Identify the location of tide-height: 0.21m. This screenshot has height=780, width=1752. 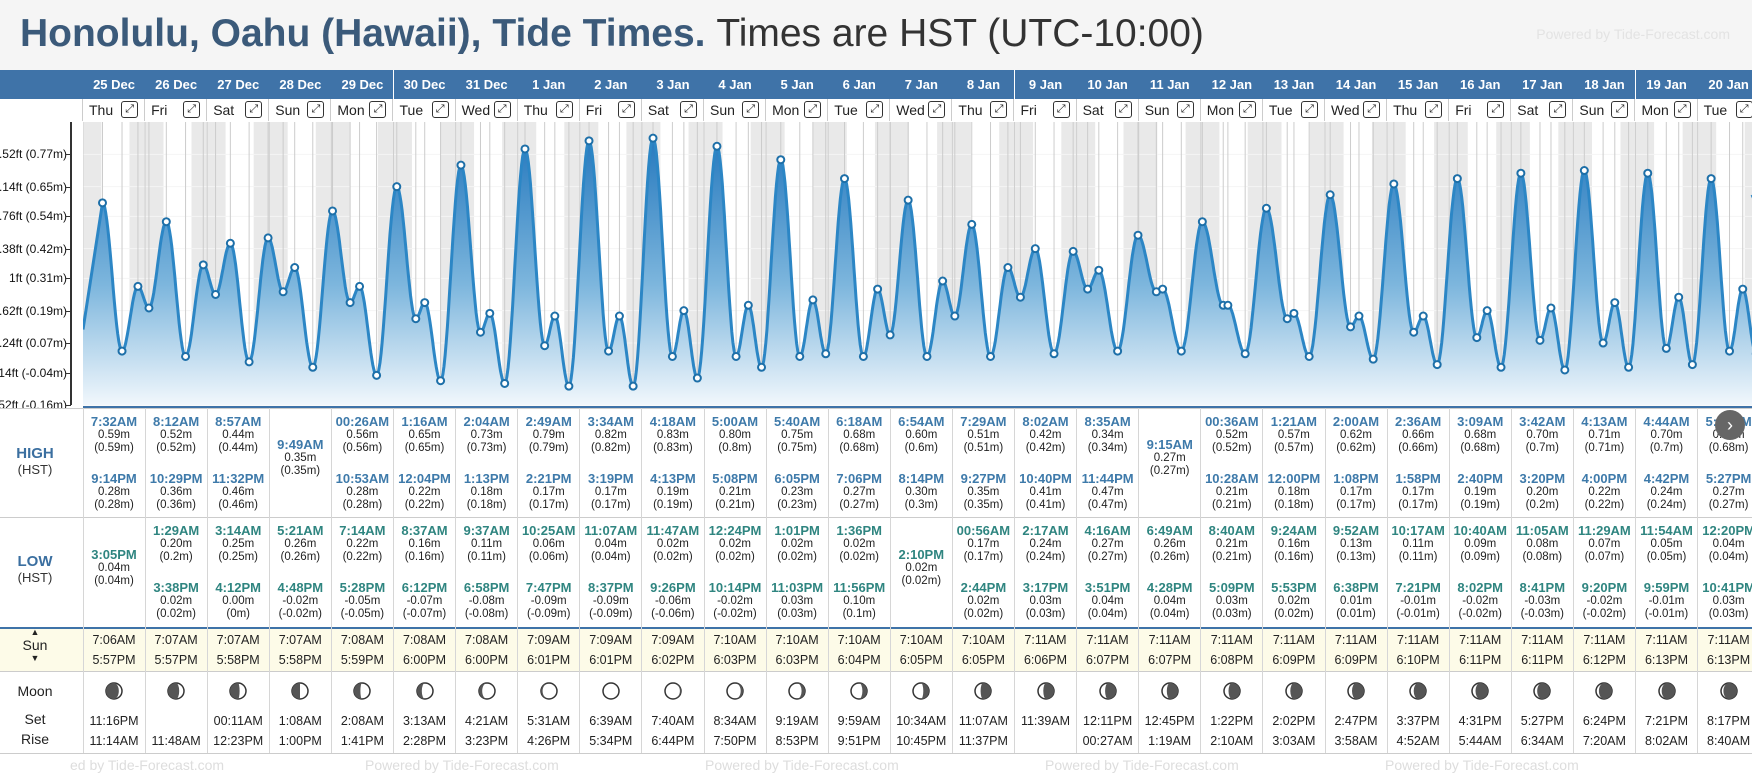
(735, 492).